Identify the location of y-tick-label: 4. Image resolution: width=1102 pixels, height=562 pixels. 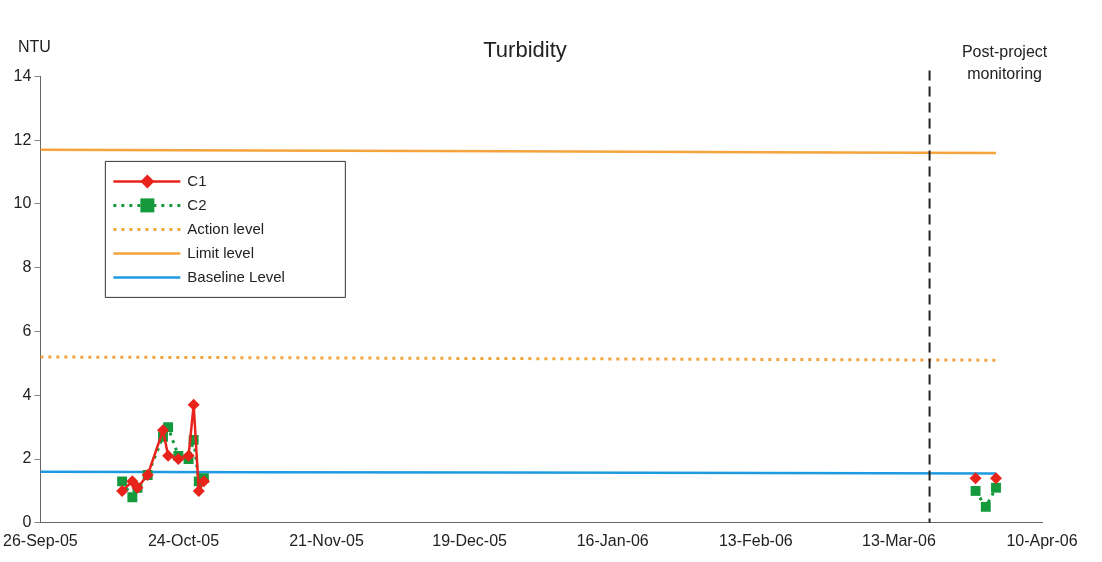
(27, 394).